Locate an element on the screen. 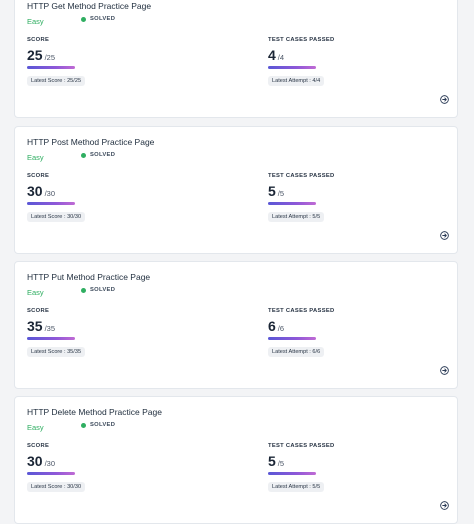 The height and width of the screenshot is (524, 474). score-value: 25 is located at coordinates (35, 55).